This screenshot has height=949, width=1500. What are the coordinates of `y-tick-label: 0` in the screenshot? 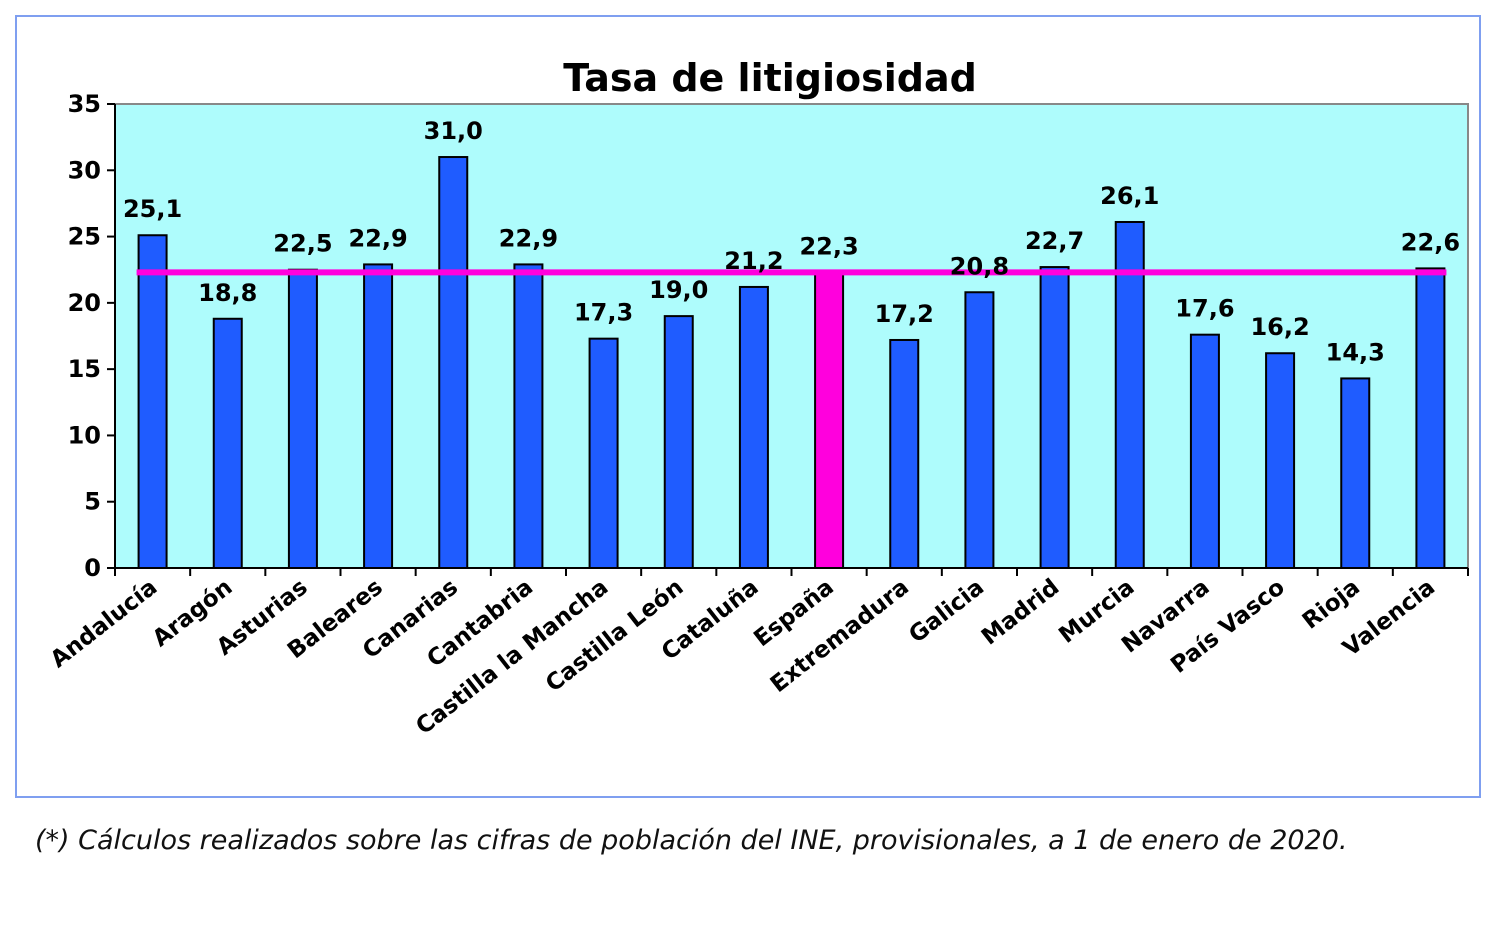 It's located at (92, 568).